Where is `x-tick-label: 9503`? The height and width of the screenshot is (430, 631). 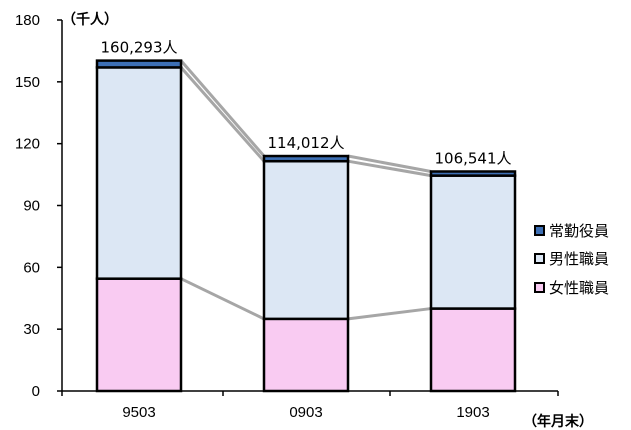
x-tick-label: 9503 is located at coordinates (138, 412).